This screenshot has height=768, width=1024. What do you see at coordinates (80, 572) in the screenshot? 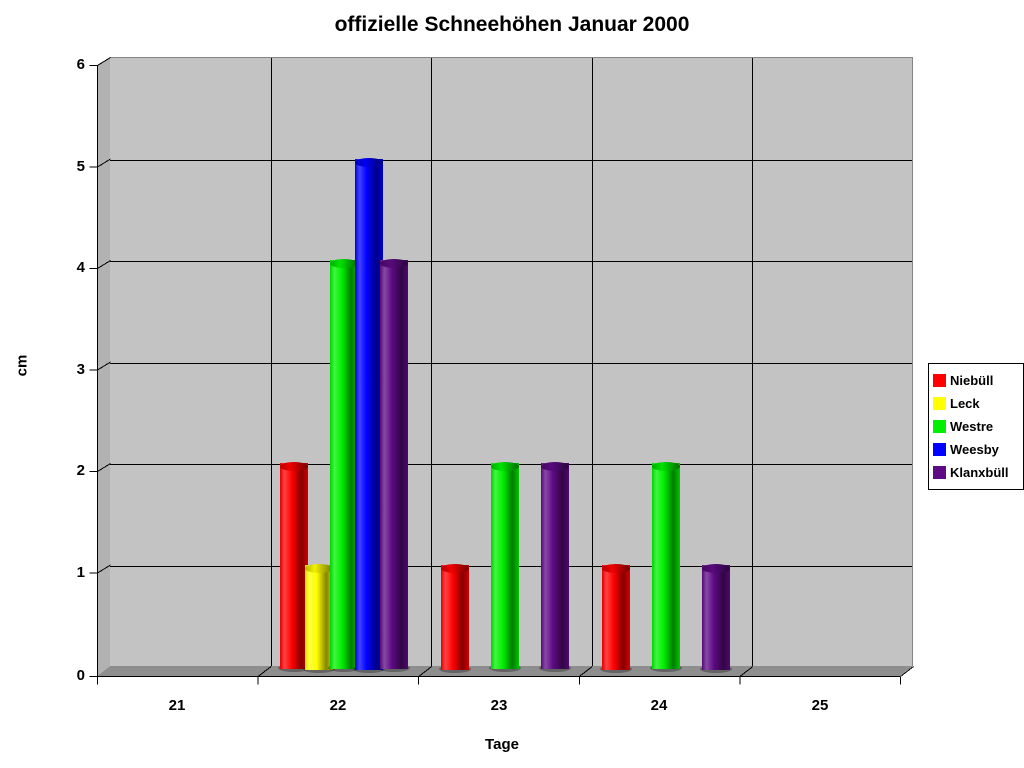
I see `y-tick-label-1: 1` at bounding box center [80, 572].